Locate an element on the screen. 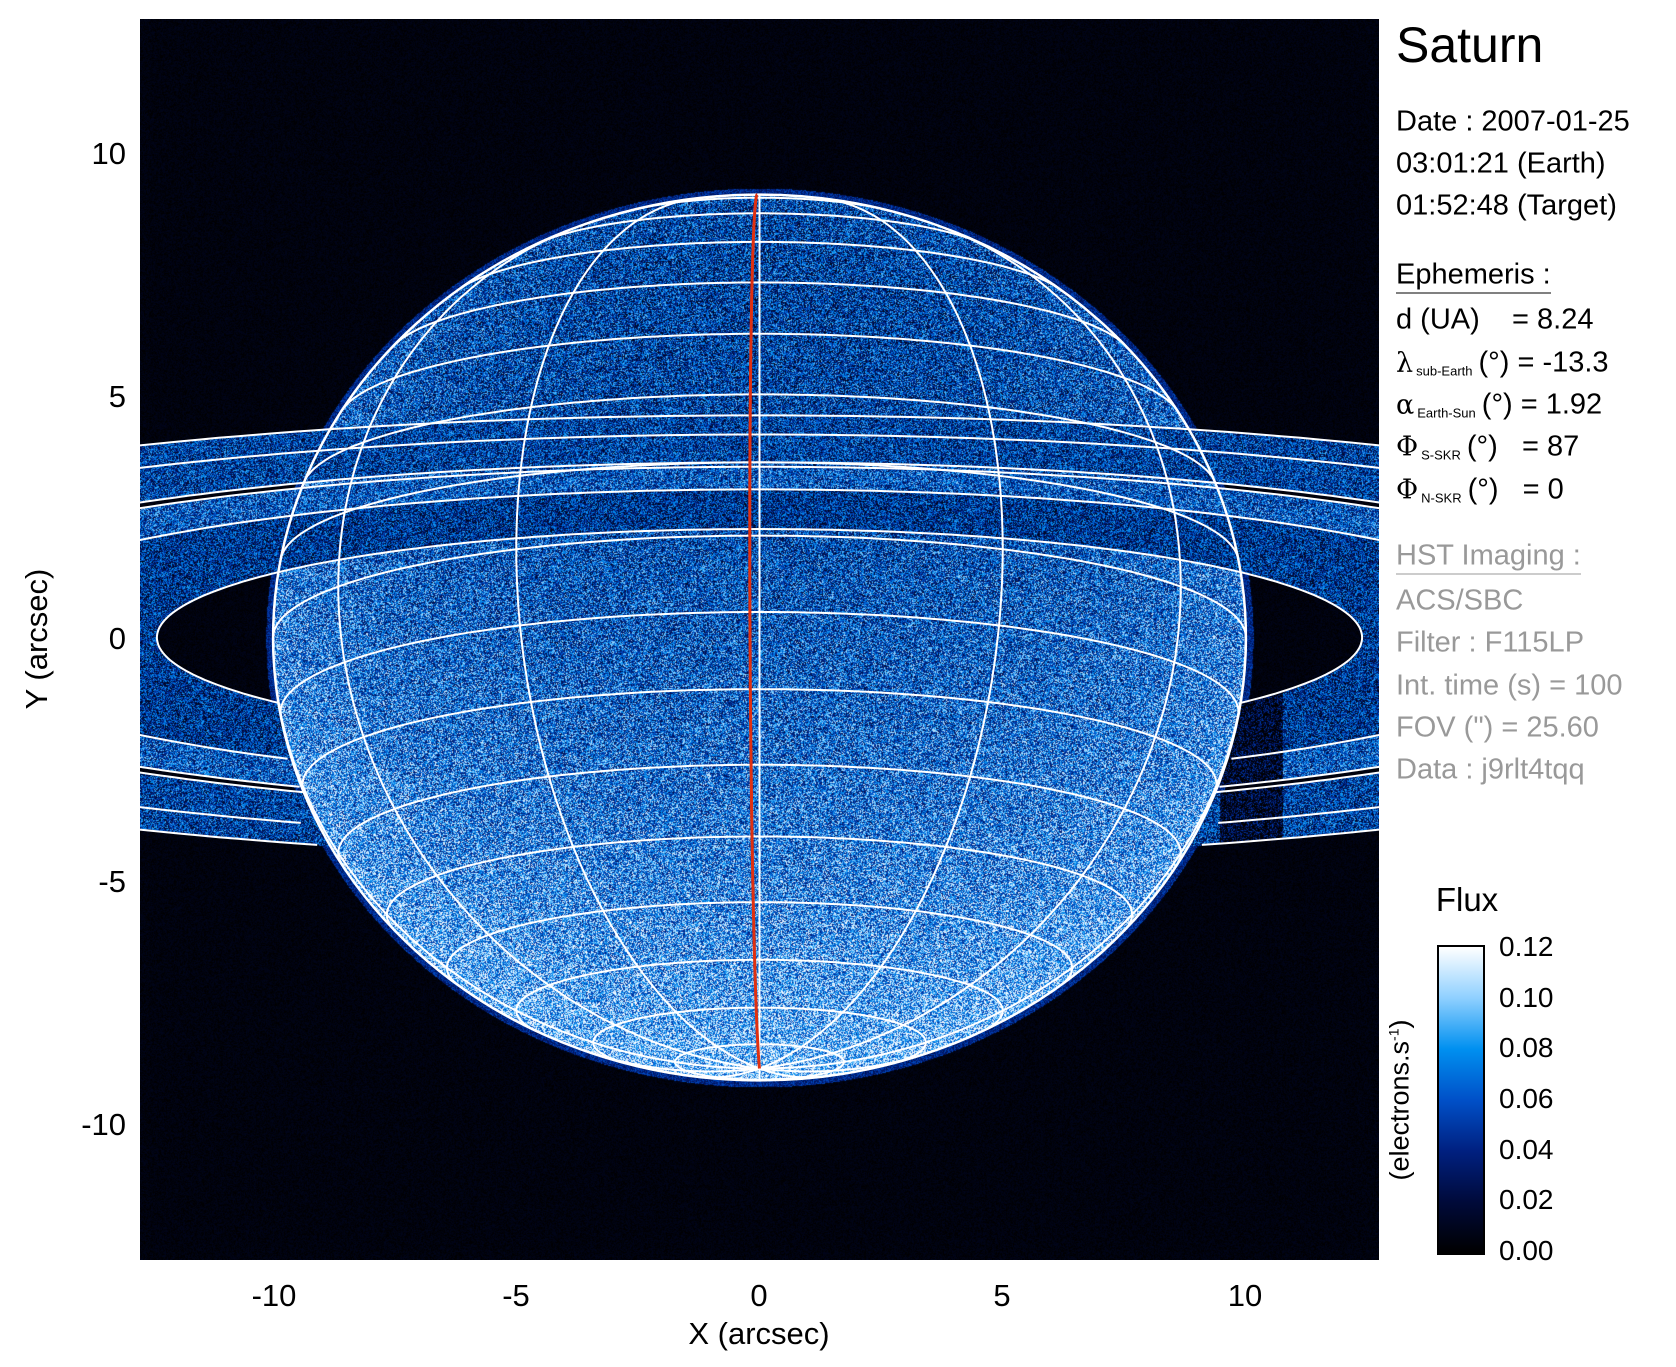 This screenshot has height=1367, width=1676. colorbar-tick-label: 0.08 is located at coordinates (1526, 1048).